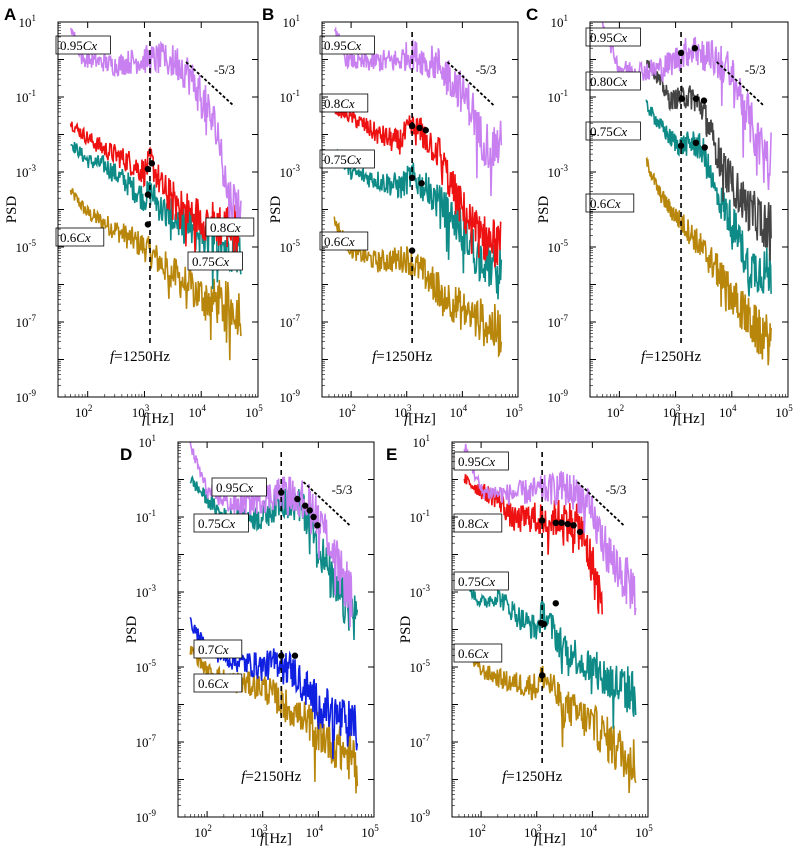 The width and height of the screenshot is (803, 852). Describe the element at coordinates (210, 261) in the screenshot. I see `series-label: 0.75Cx` at that location.